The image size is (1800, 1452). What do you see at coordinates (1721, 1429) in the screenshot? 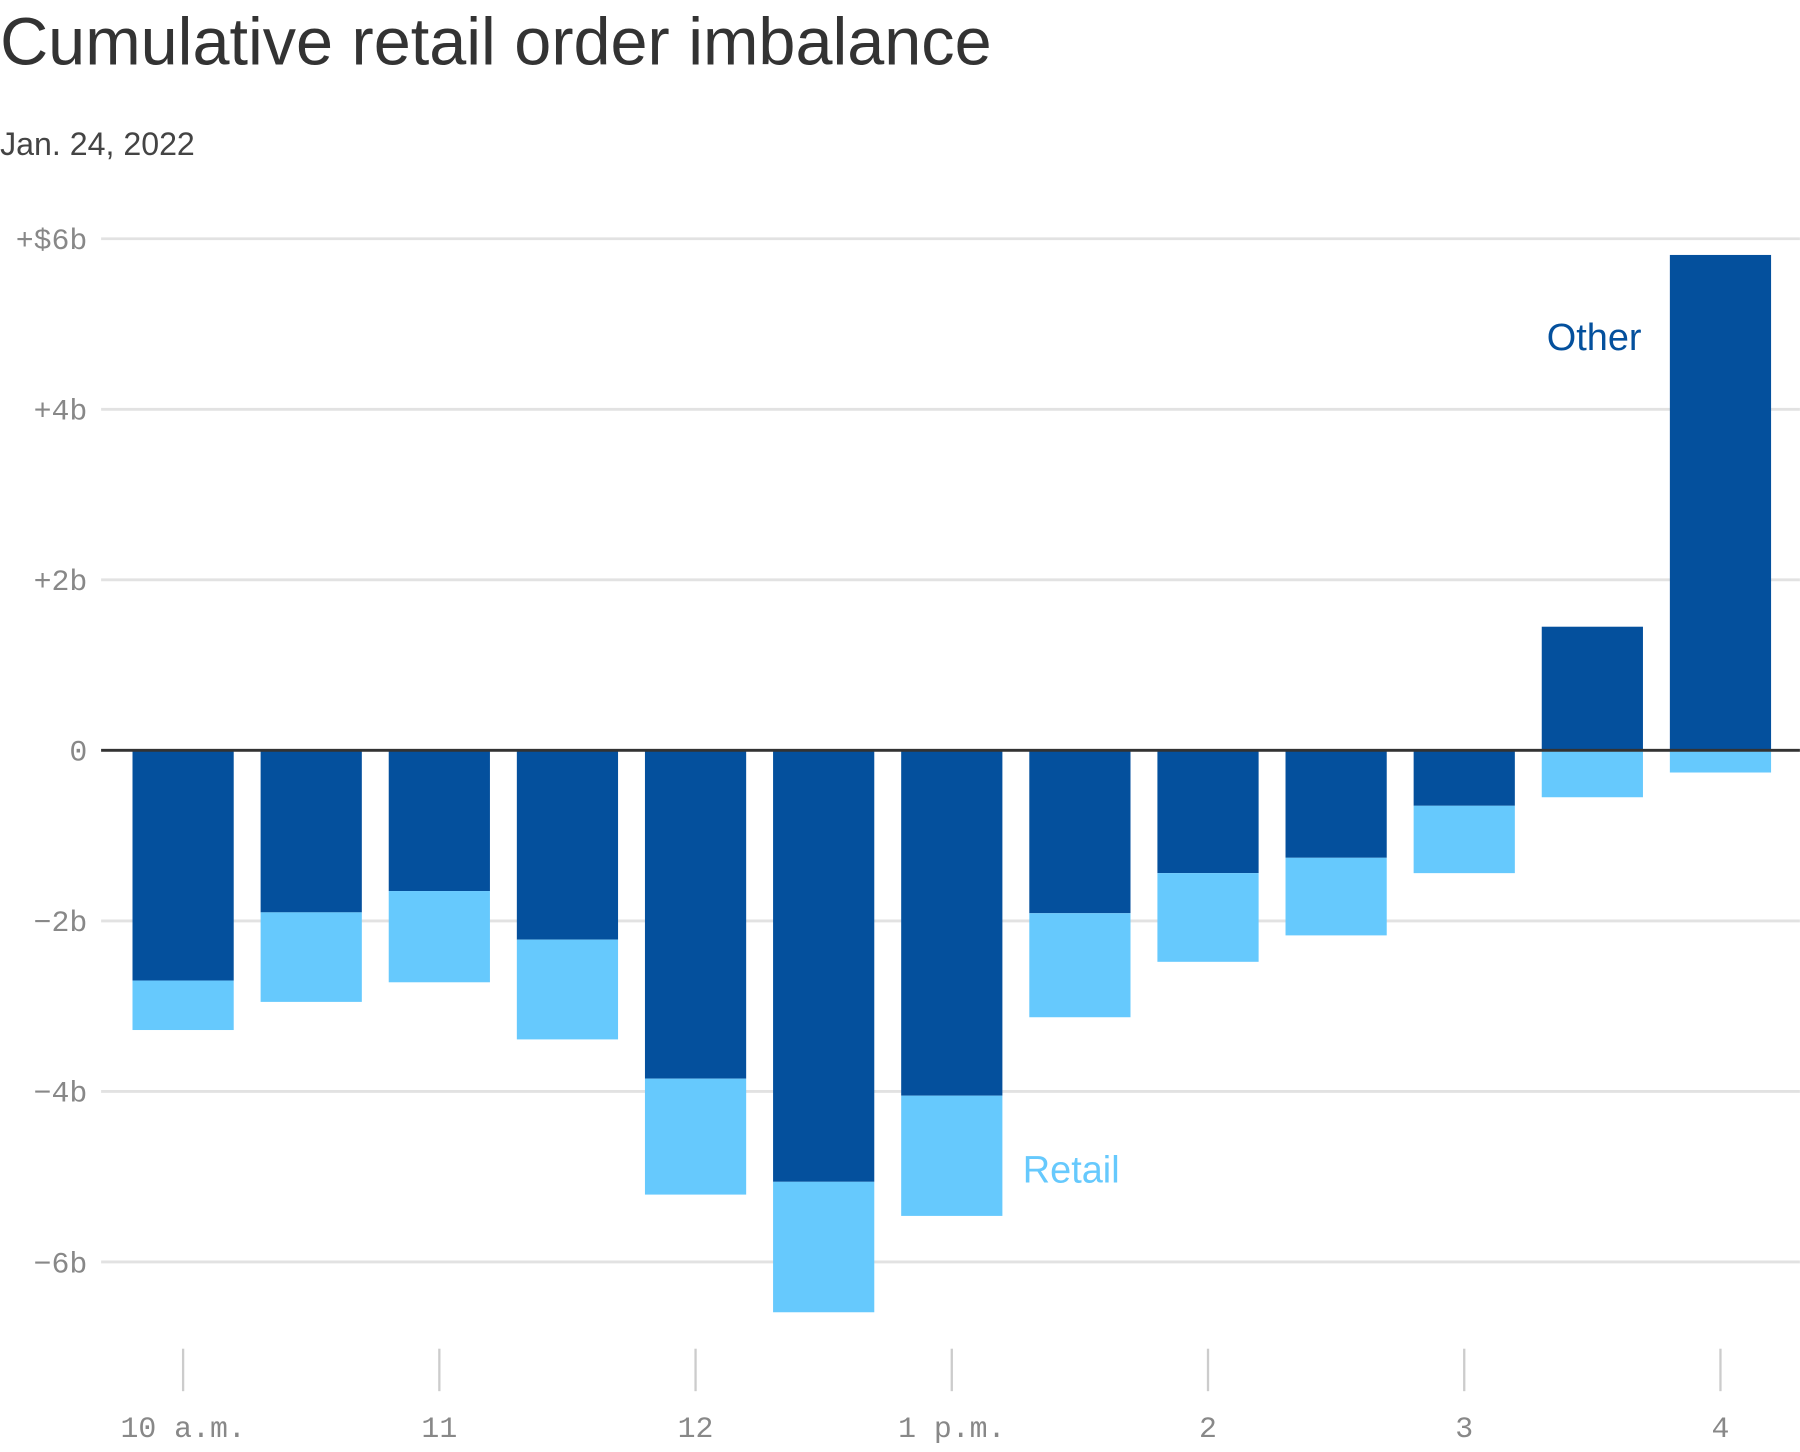
I see `x-tick-label: 4` at bounding box center [1721, 1429].